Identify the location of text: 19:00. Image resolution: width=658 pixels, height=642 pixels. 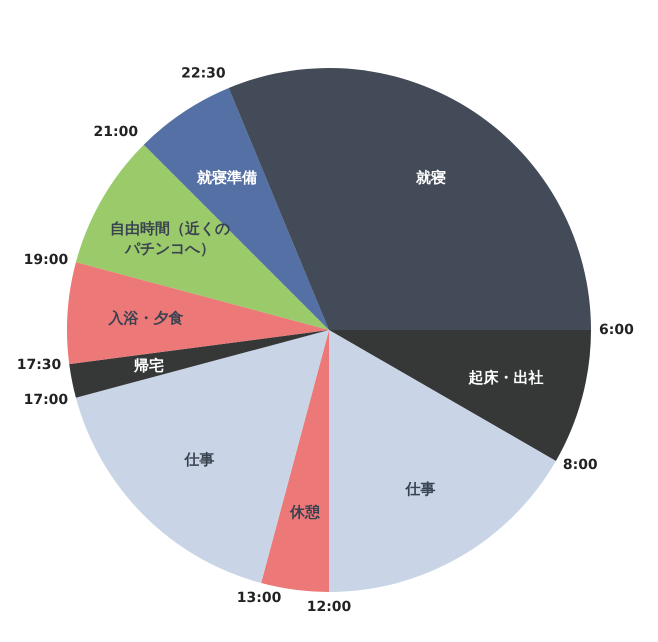
(46, 260).